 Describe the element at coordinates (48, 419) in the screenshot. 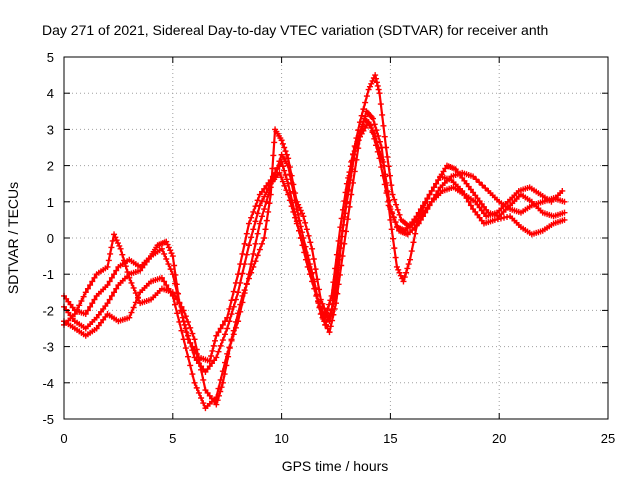

I see `y-tick-label: -5` at that location.